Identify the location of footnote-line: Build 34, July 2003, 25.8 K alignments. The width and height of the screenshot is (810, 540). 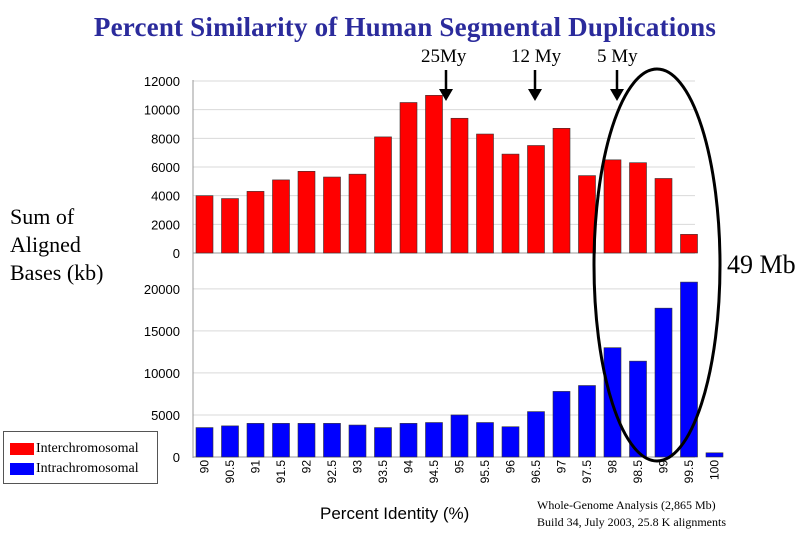
(631, 522).